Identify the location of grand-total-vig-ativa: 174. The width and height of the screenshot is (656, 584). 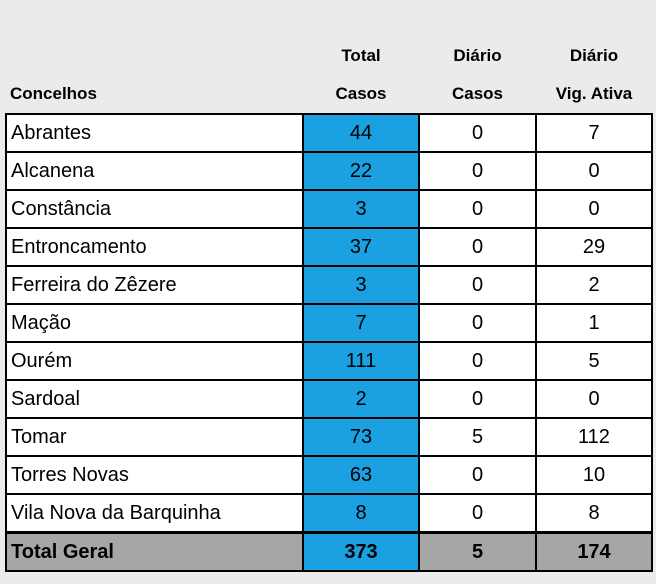
(594, 551).